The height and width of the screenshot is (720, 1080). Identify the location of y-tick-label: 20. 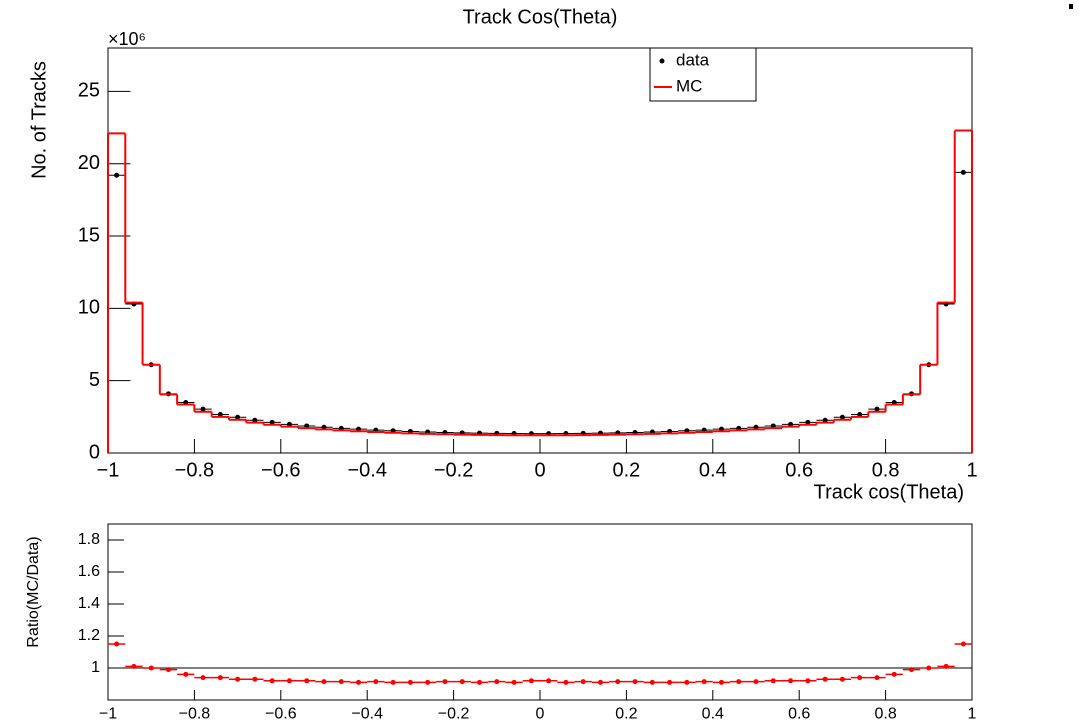
(89, 163).